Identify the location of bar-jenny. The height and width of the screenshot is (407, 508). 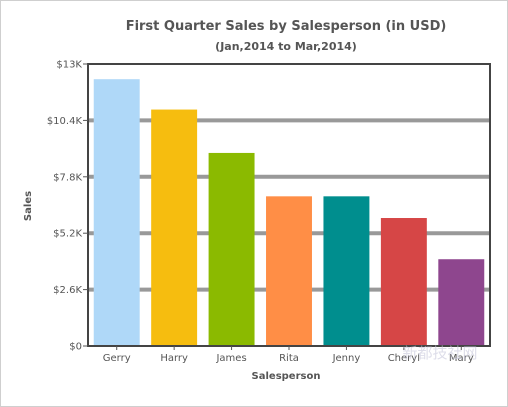
(346, 271).